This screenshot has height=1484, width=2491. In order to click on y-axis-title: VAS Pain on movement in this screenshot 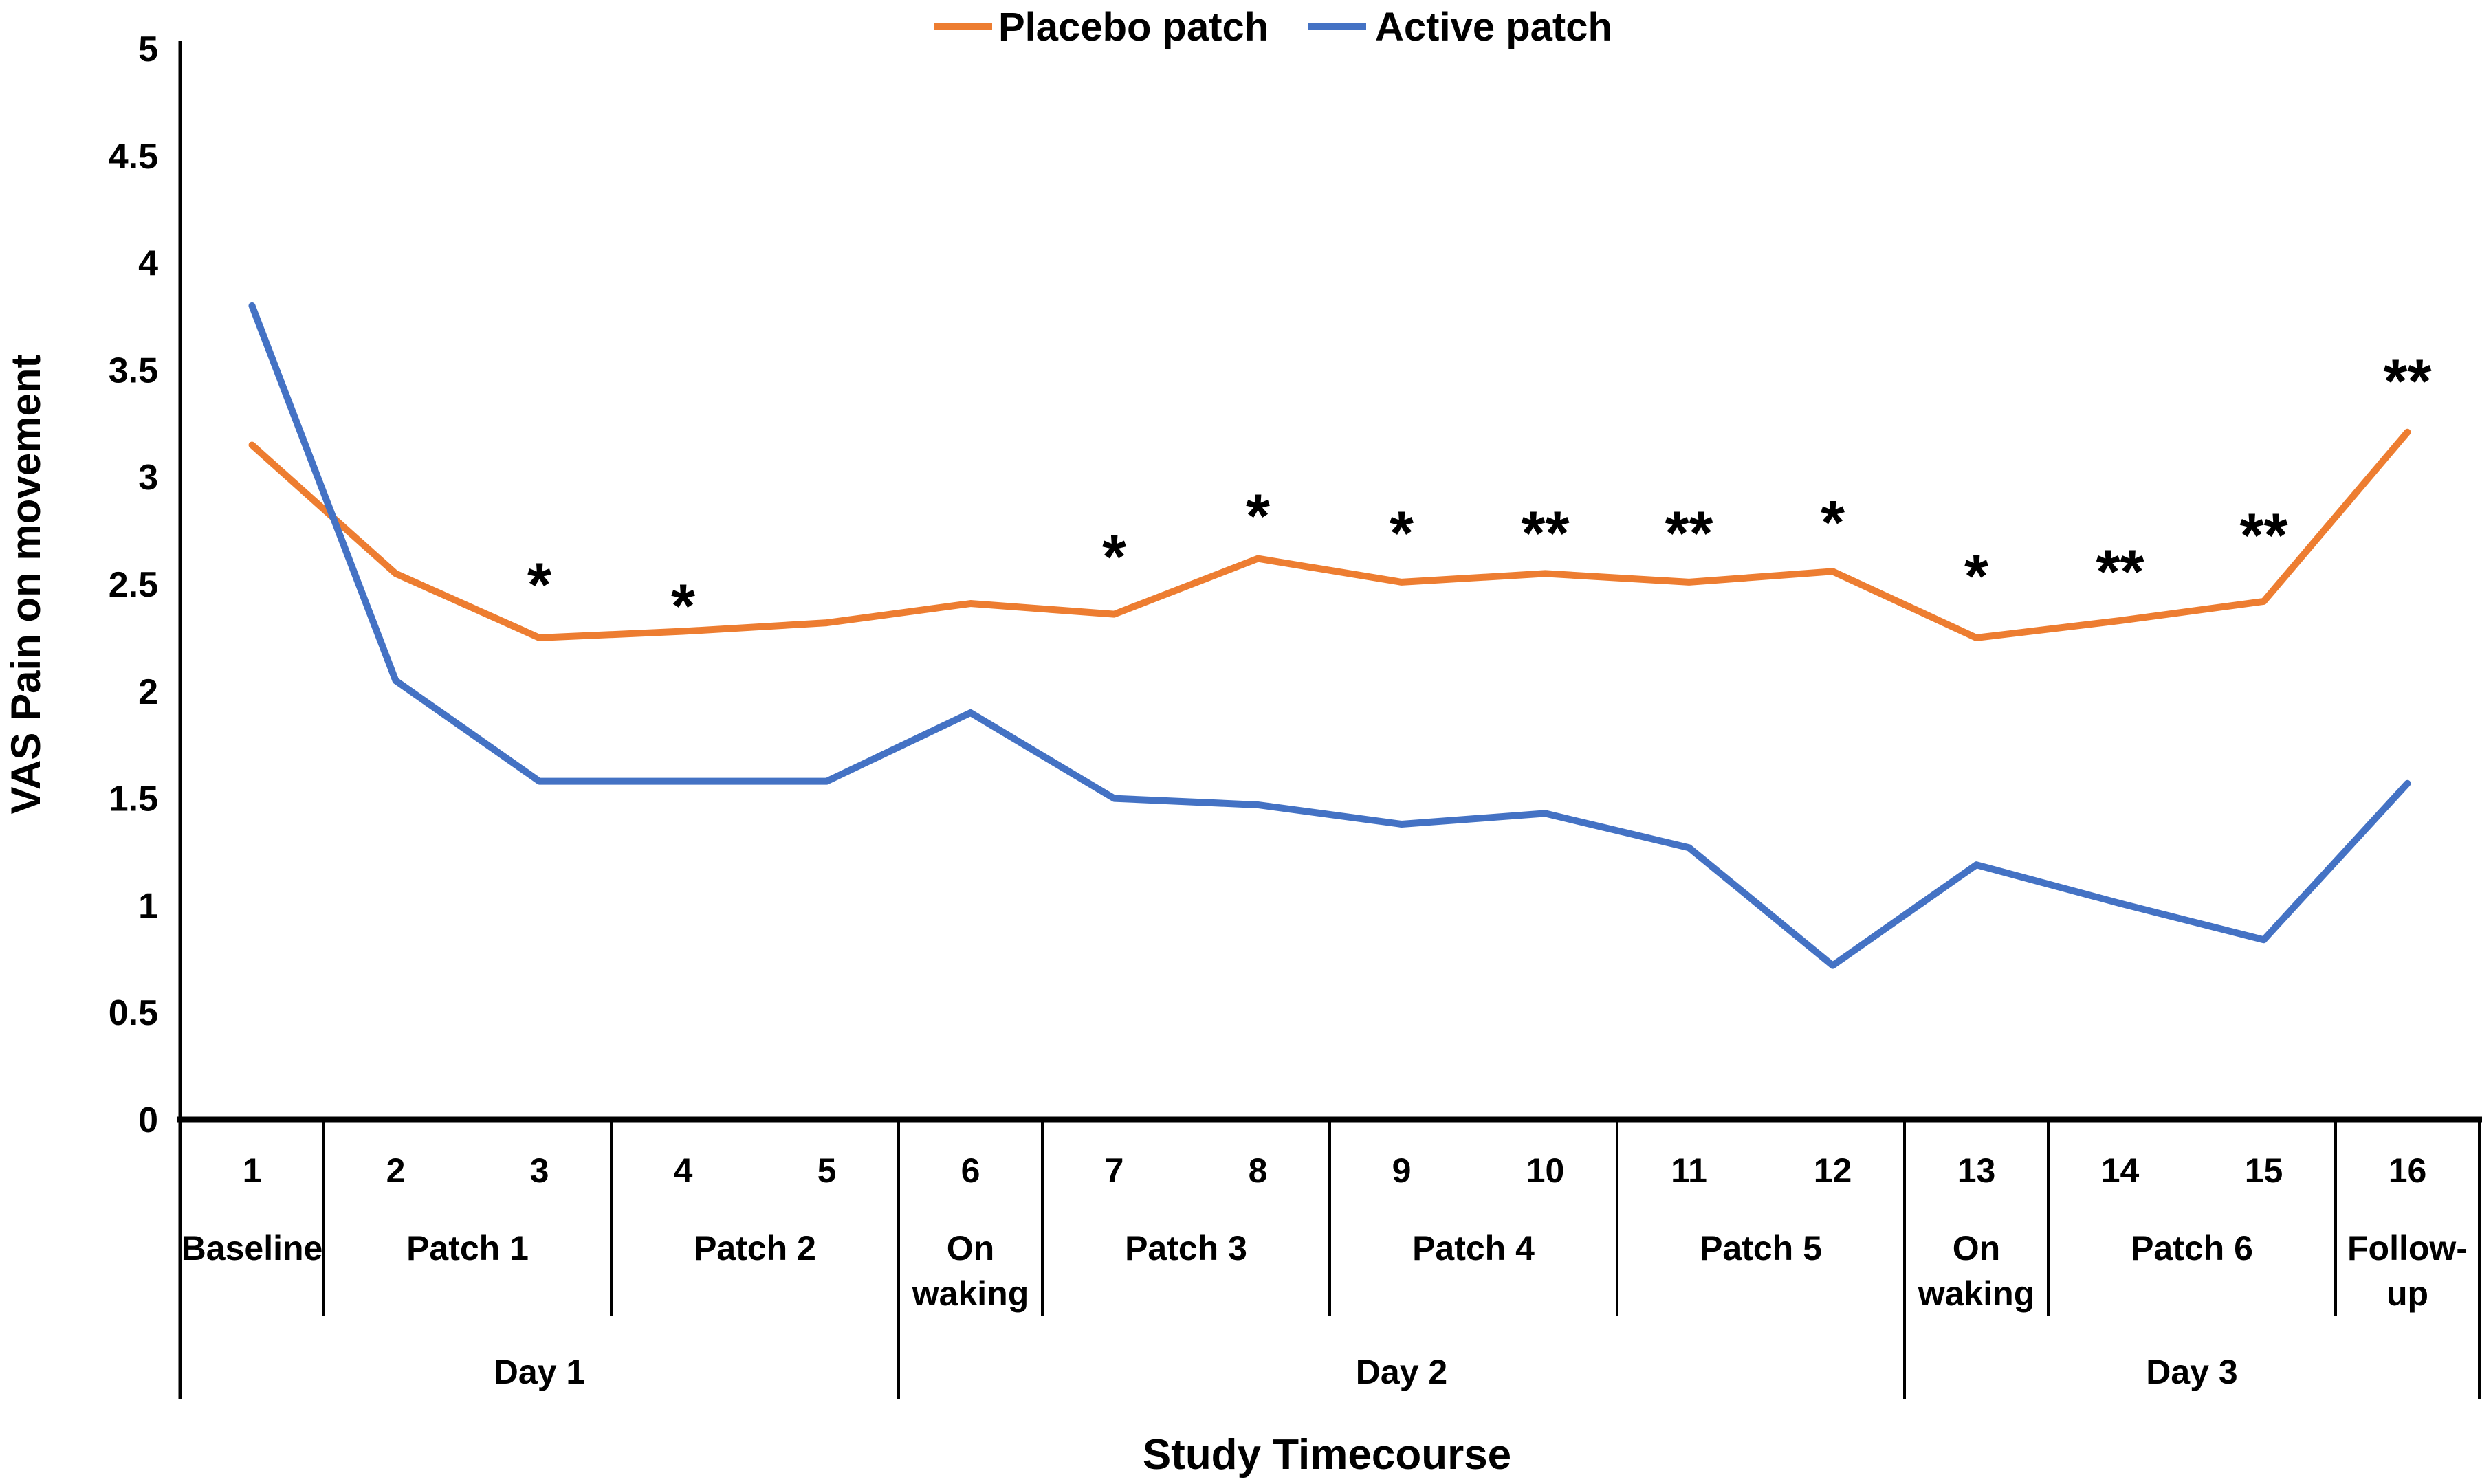, I will do `click(26, 584)`.